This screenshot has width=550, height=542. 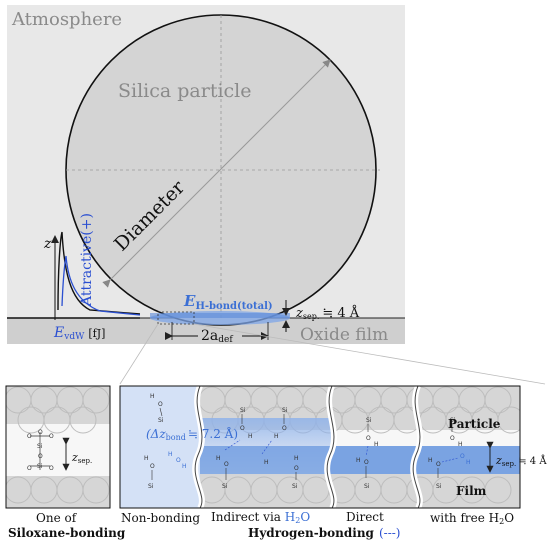 I want to click on hbond-total-label: EH-bond(total), so click(x=228, y=302).